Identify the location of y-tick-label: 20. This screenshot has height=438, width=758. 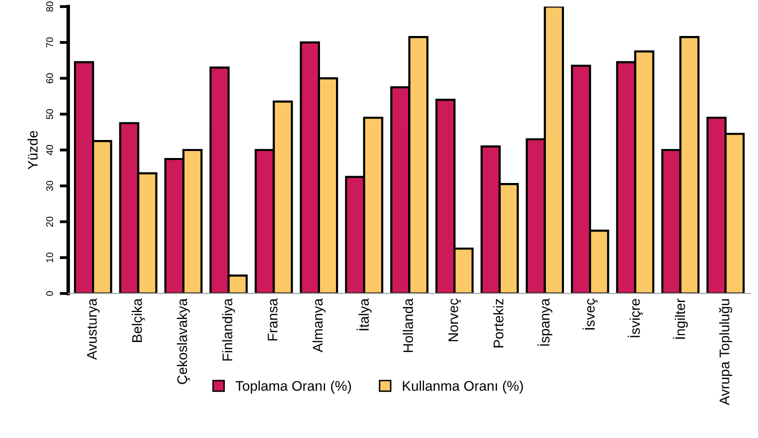
(50, 221).